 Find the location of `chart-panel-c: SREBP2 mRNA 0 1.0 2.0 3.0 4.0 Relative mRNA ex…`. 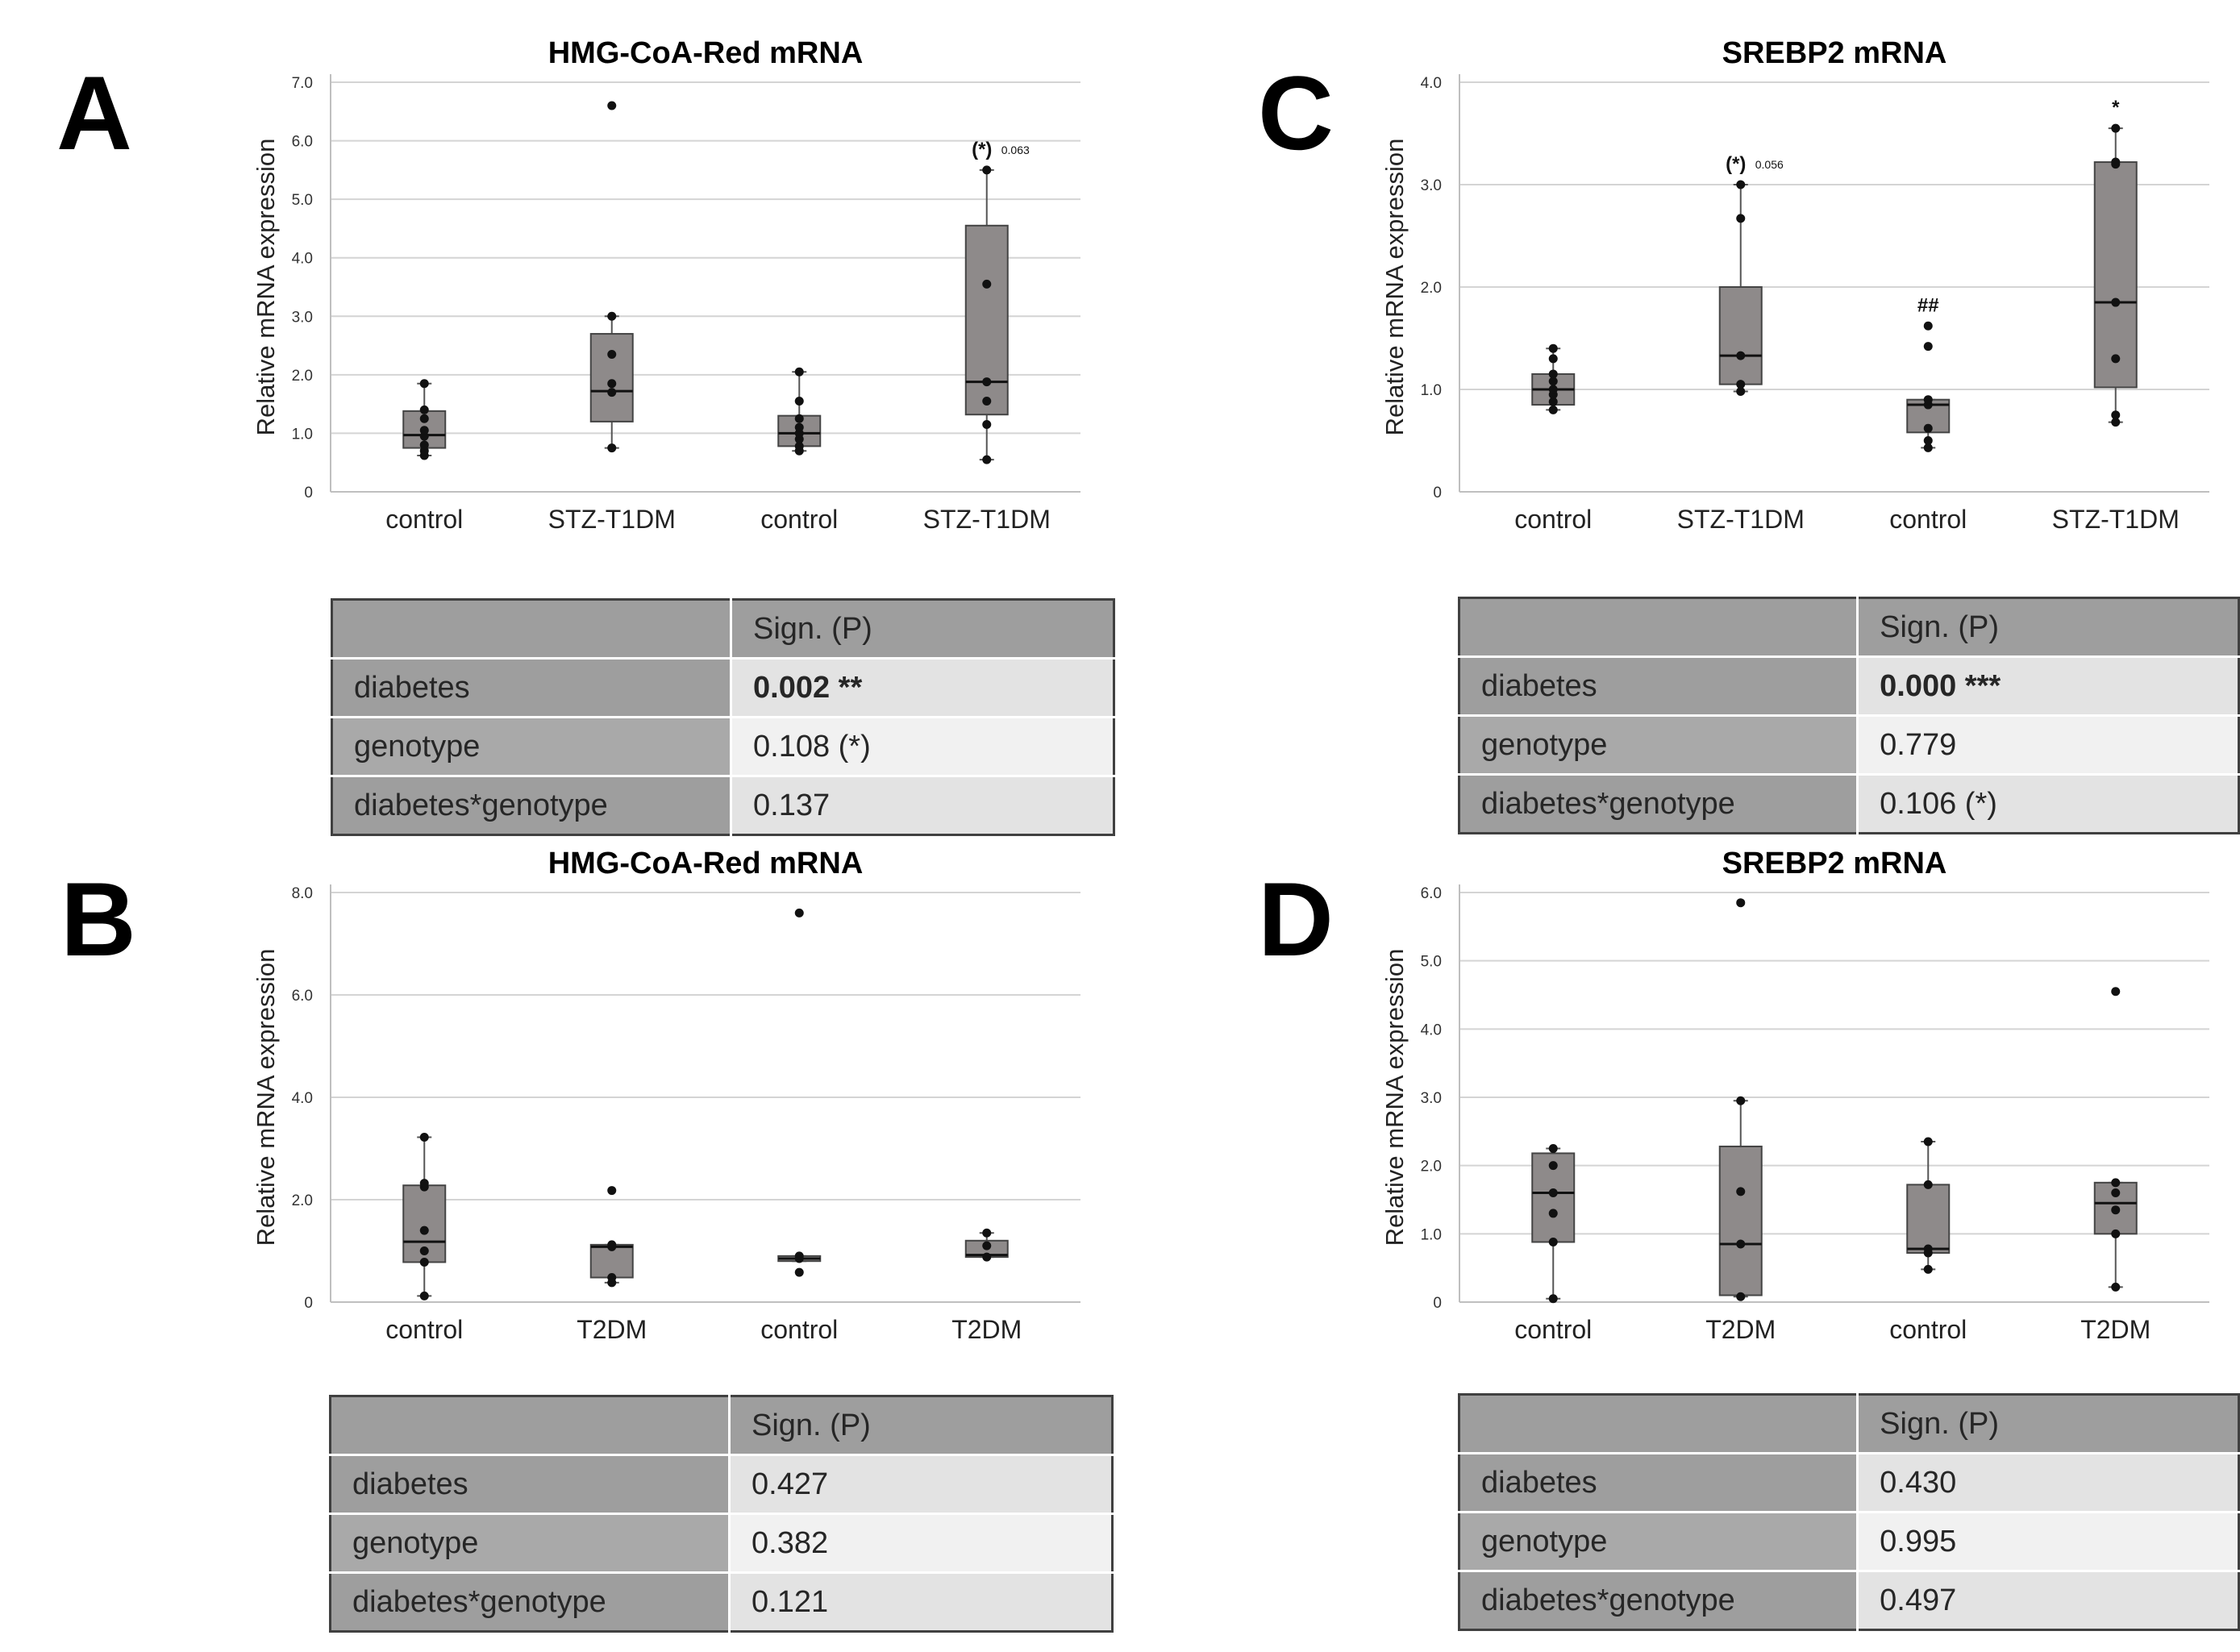

chart-panel-c: SREBP2 mRNA 0 1.0 2.0 3.0 4.0 Relative mRNA ex… is located at coordinates (1794, 285).